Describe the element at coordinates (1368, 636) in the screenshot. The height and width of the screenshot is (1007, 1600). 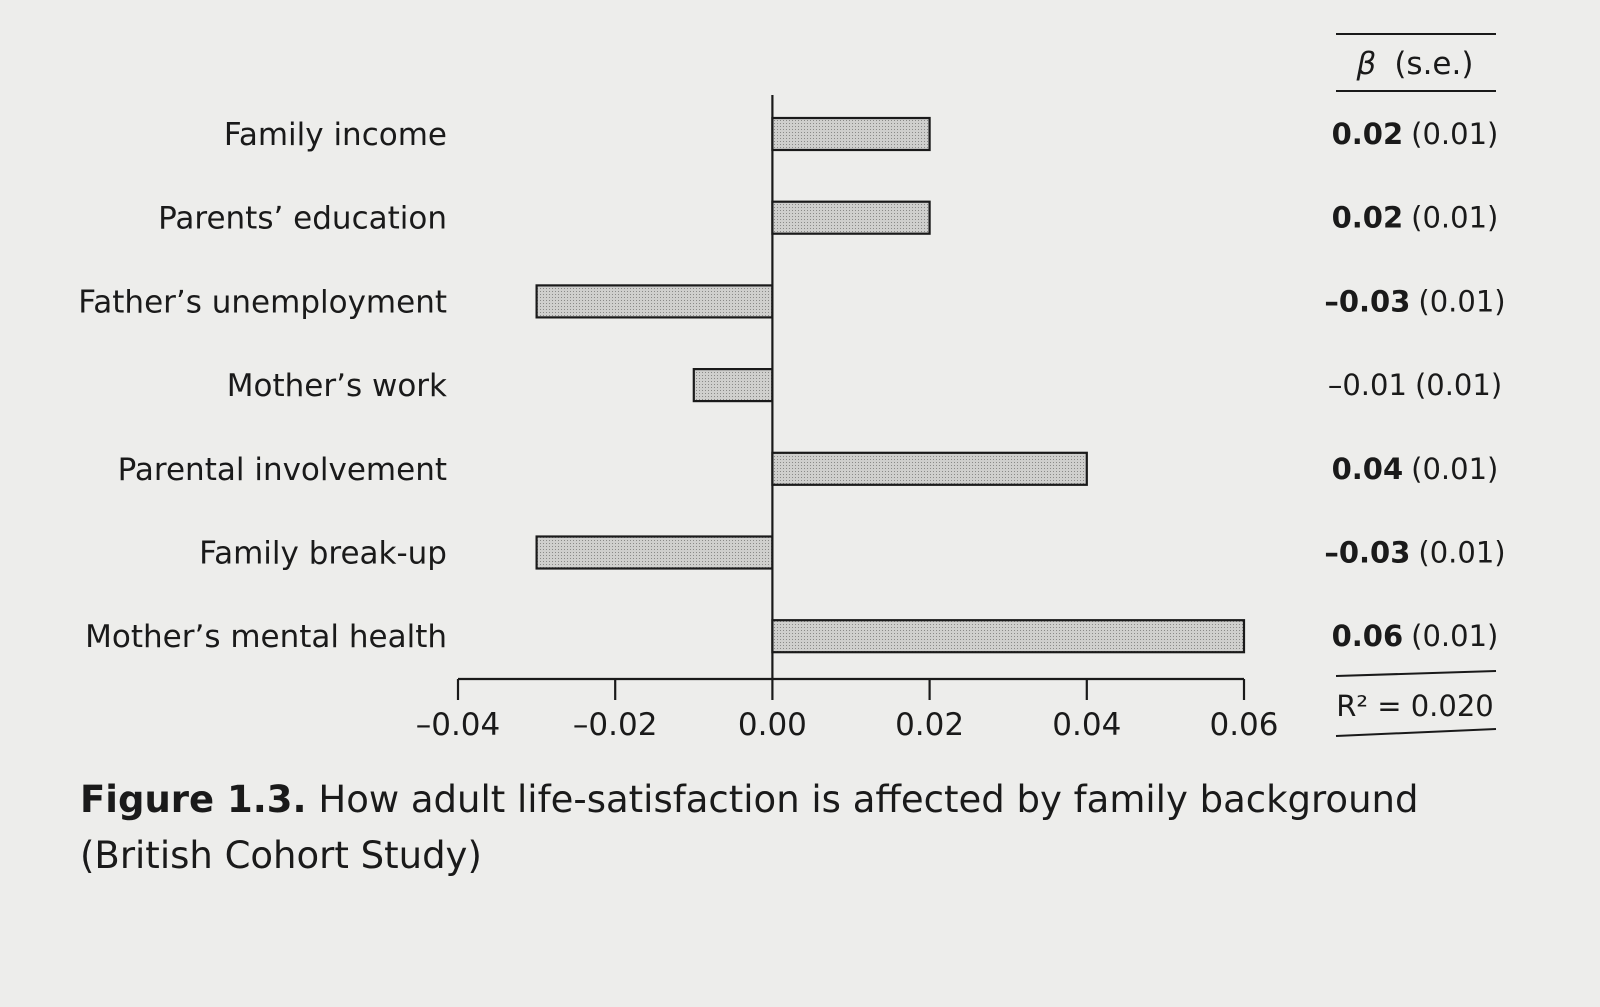
I see `coef-beta: 0.06` at that location.